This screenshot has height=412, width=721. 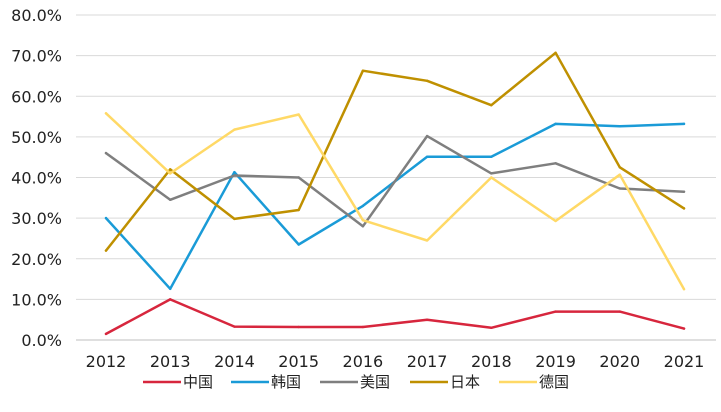 I want to click on x-tick-label: 2012, so click(x=106, y=361).